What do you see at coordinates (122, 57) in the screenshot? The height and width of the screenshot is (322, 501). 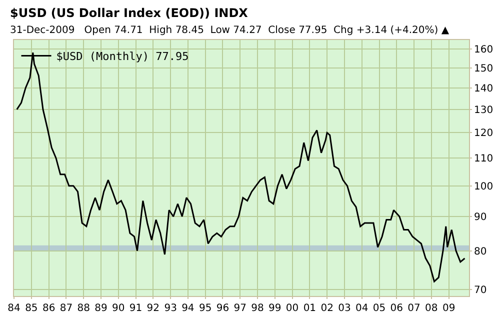 I see `legend-label: $USD (Monthly) 77.95` at bounding box center [122, 57].